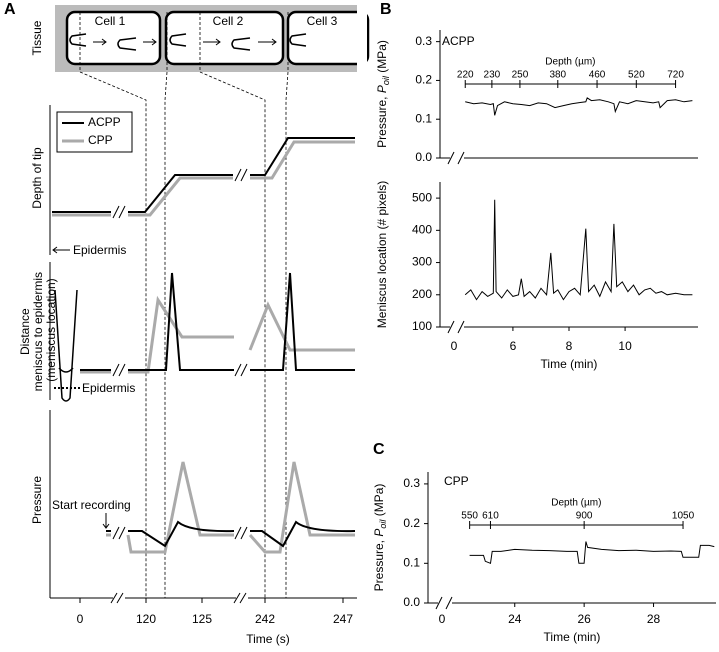  I want to click on depth-label: 550, so click(469, 516).